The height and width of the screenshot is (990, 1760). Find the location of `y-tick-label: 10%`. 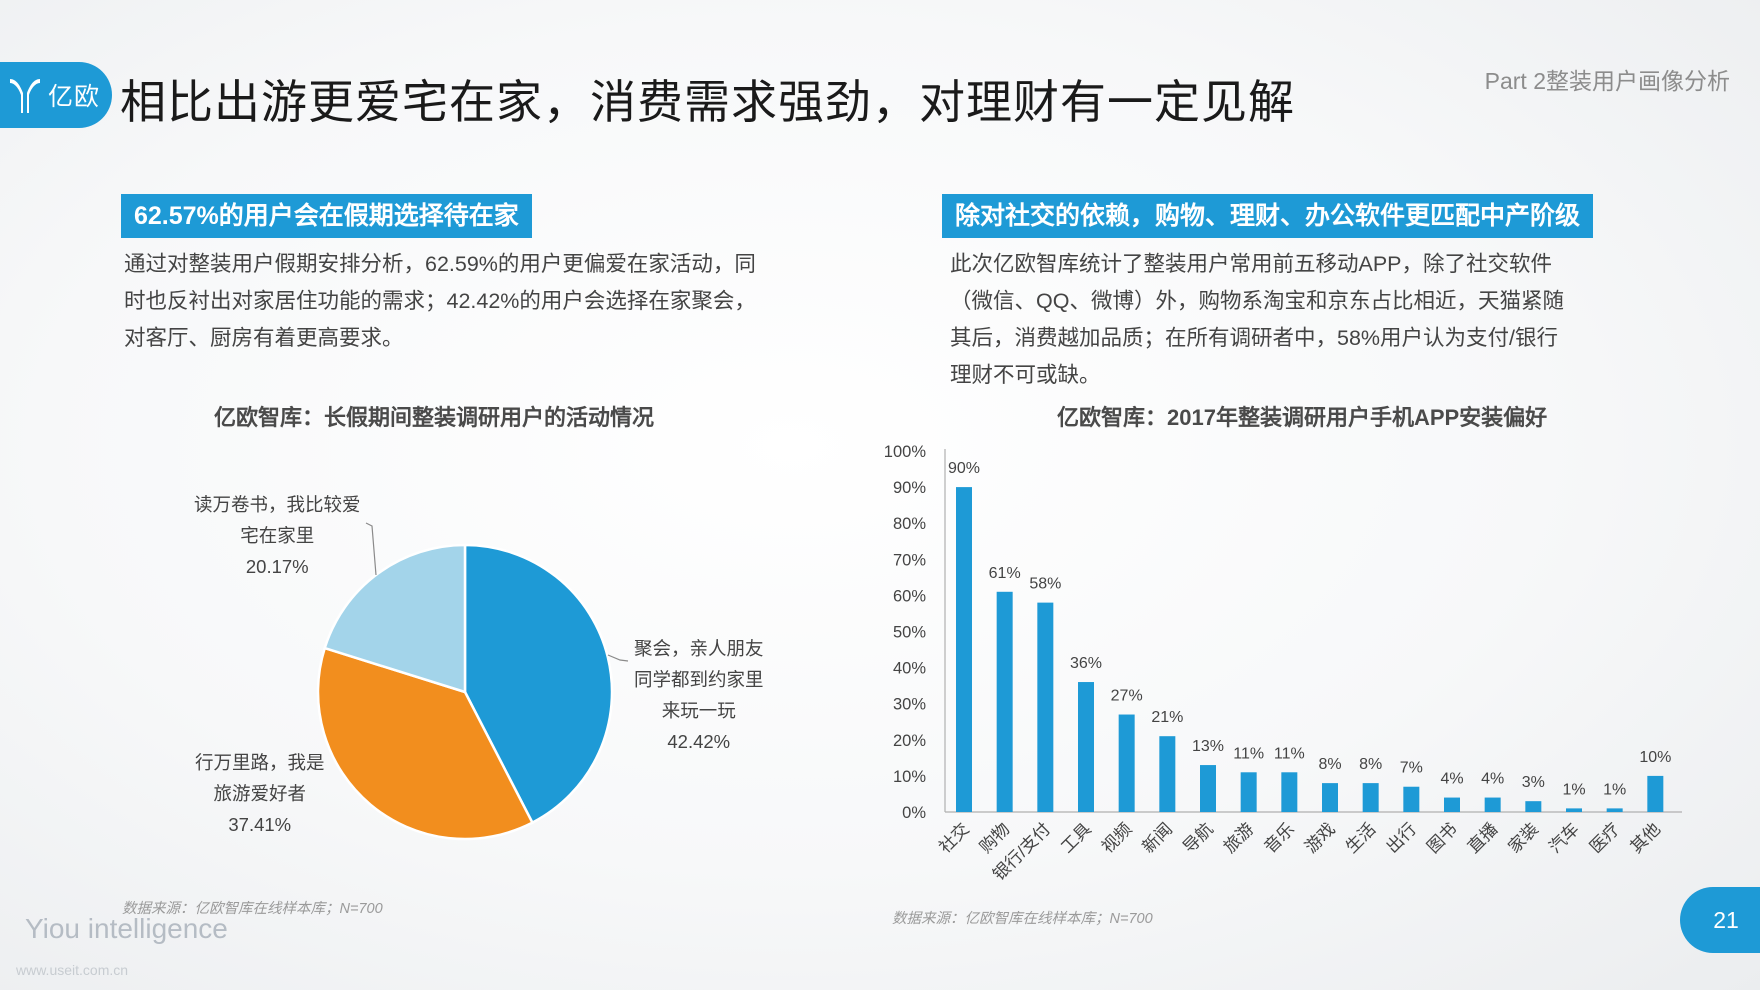

y-tick-label: 10% is located at coordinates (909, 777).